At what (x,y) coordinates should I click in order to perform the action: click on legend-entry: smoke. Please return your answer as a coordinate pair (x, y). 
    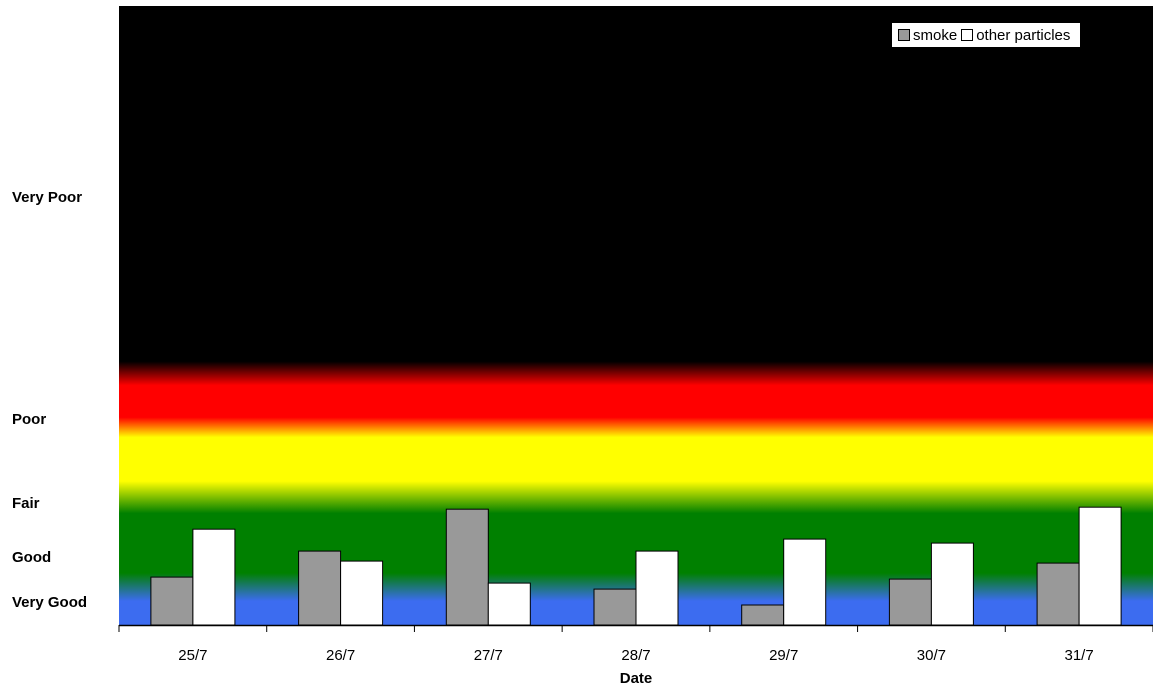
    Looking at the image, I should click on (927, 35).